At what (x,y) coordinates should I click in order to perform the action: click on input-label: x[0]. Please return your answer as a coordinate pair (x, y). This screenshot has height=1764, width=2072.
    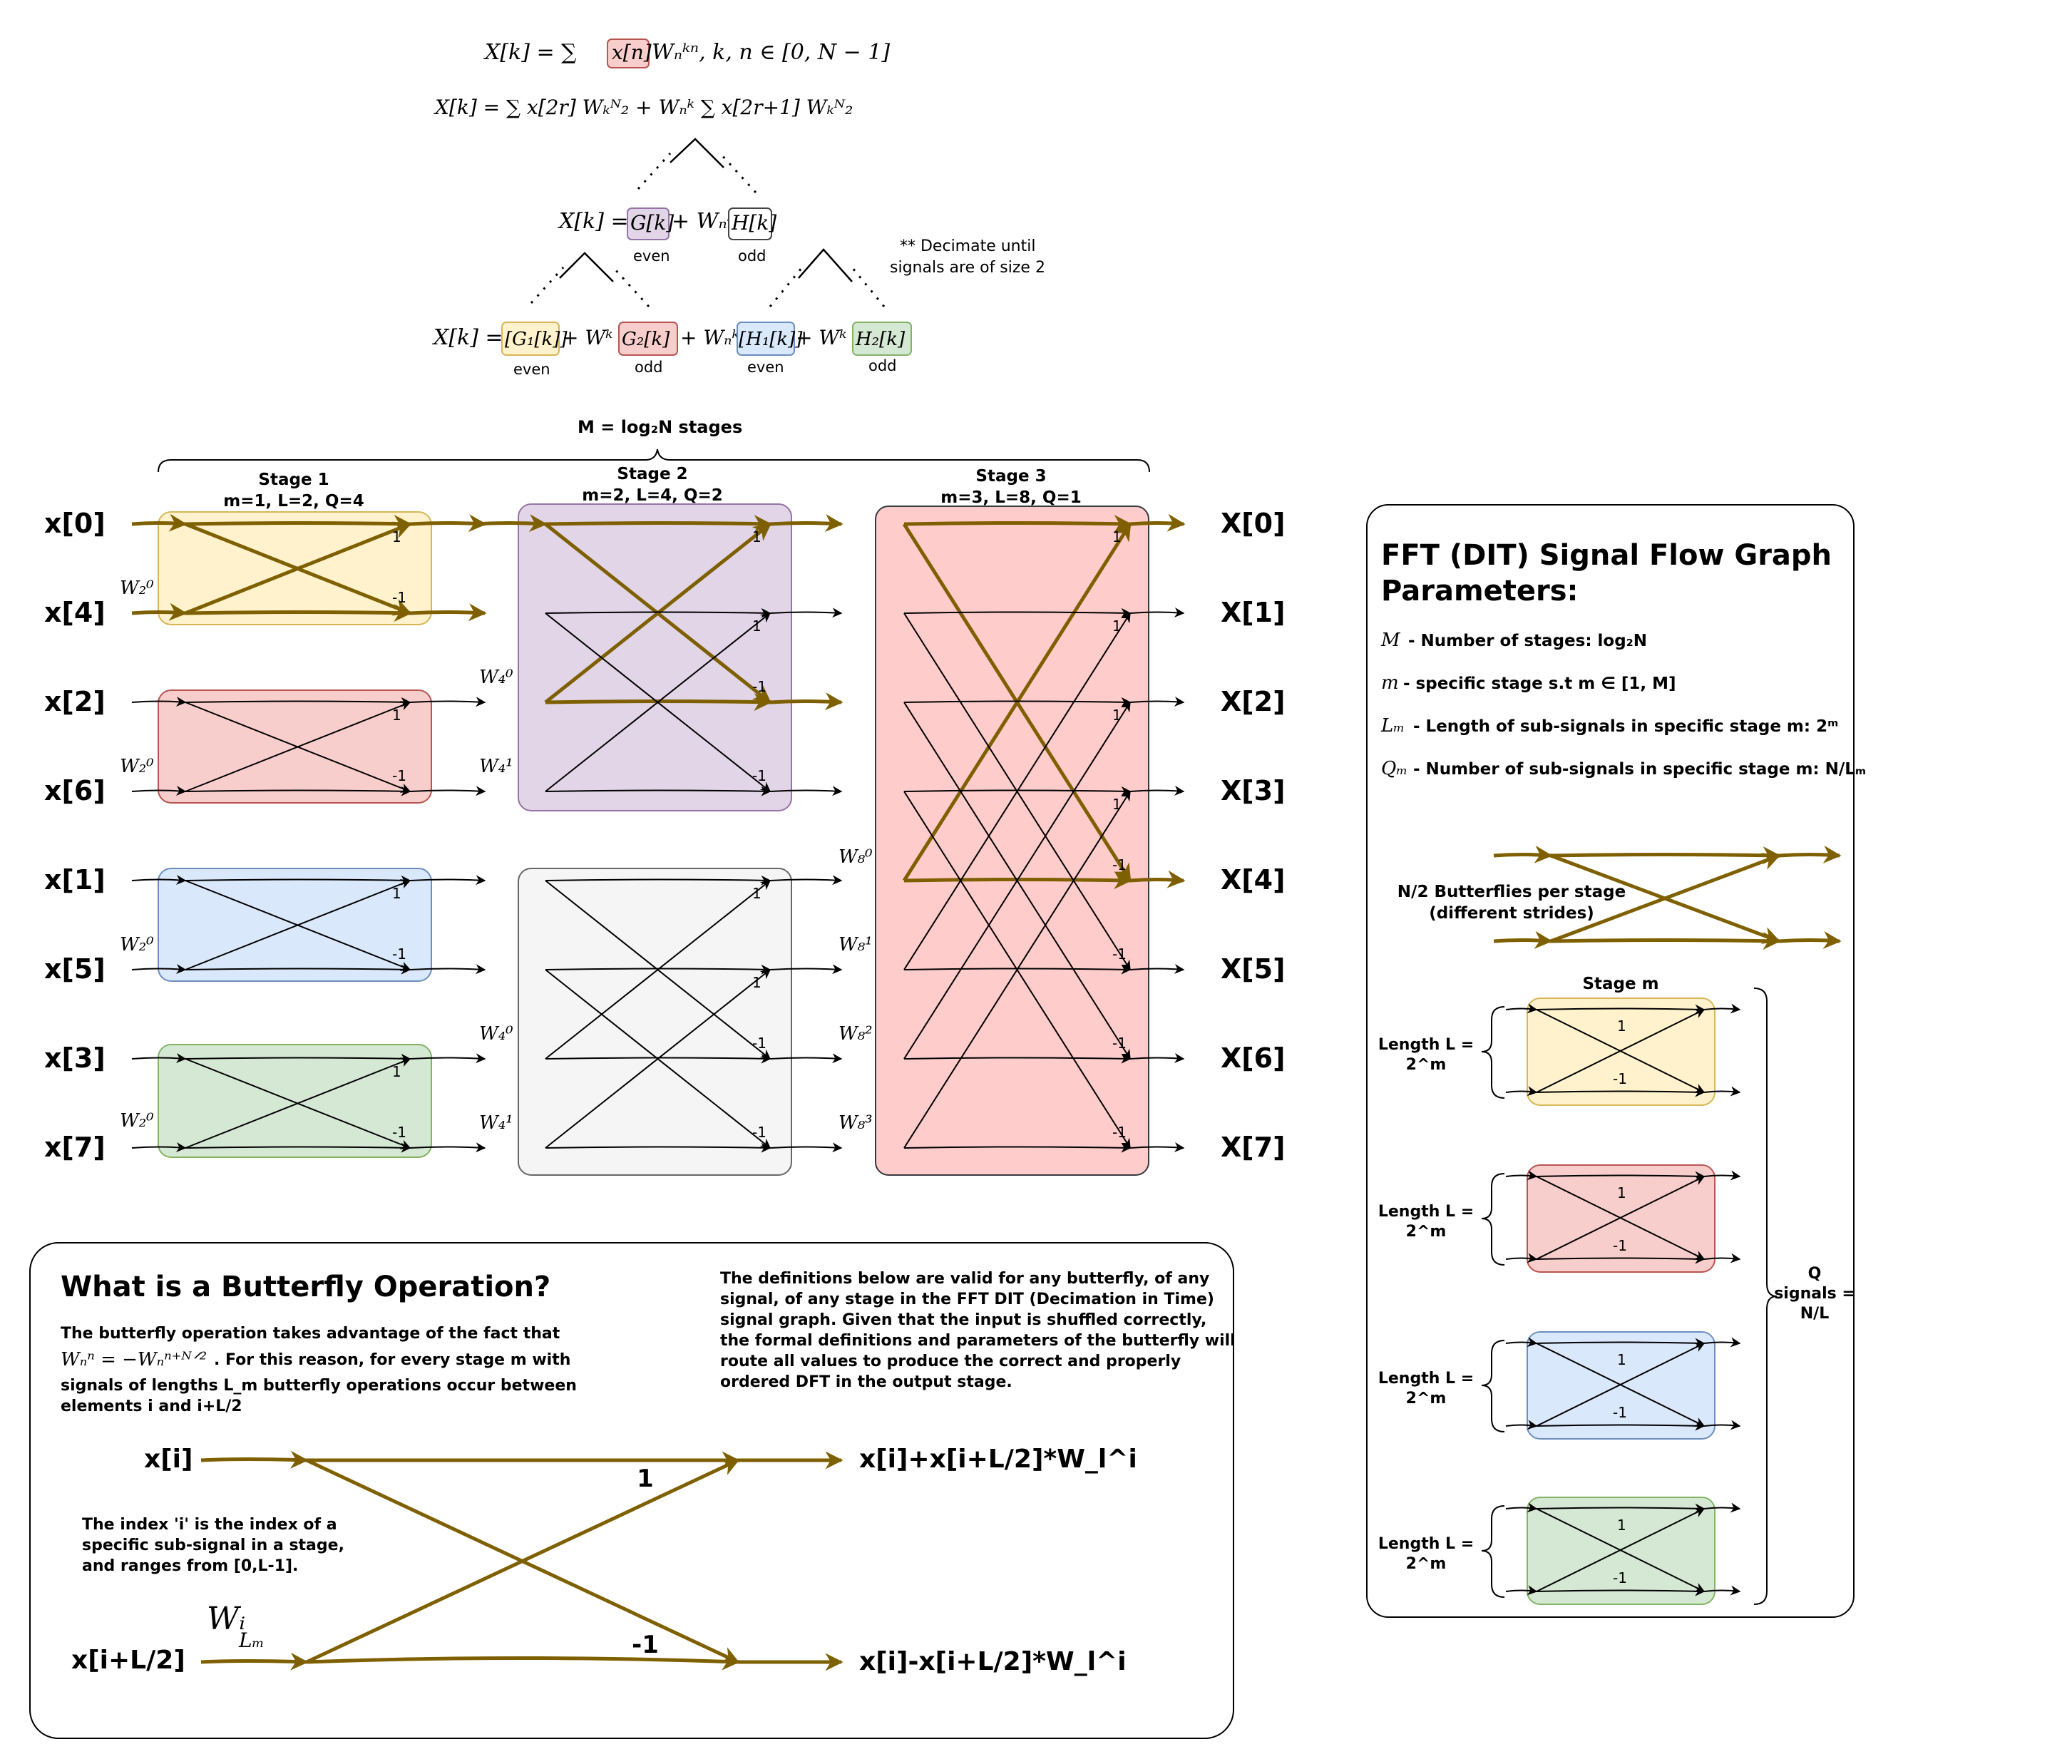
    Looking at the image, I should click on (75, 523).